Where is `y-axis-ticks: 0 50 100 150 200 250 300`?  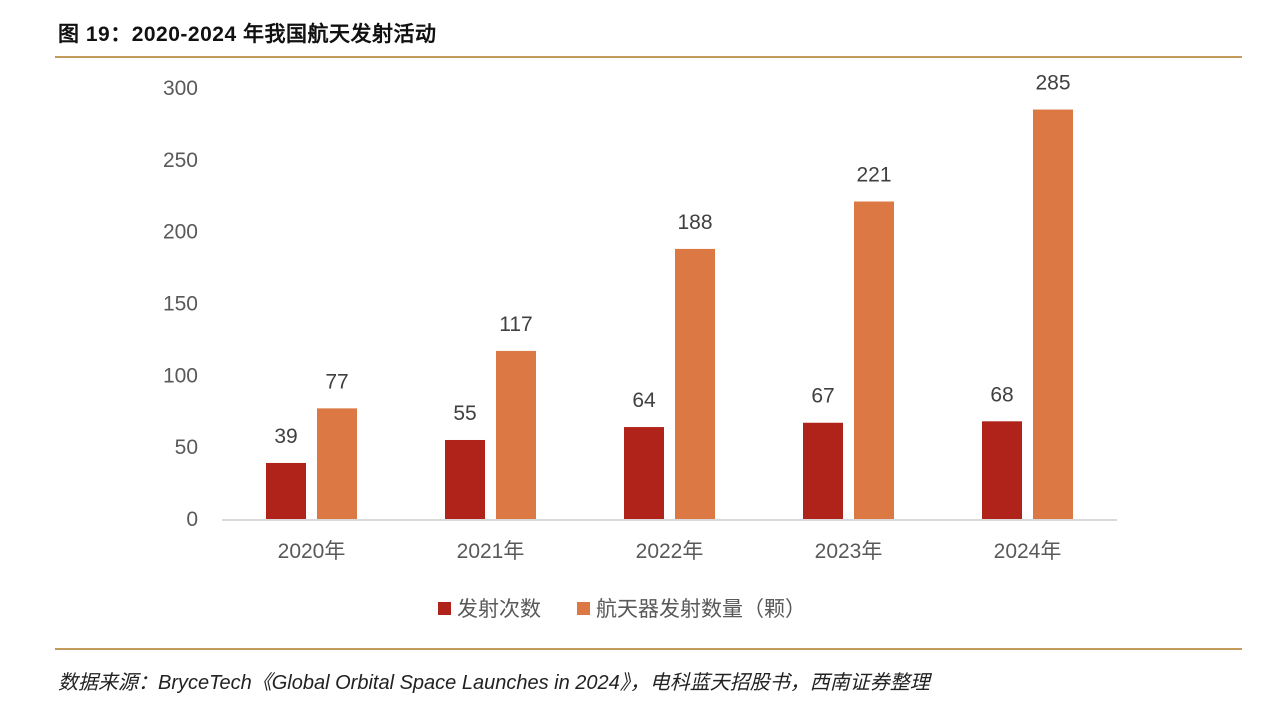 y-axis-ticks: 0 50 100 150 200 250 300 is located at coordinates (180, 304).